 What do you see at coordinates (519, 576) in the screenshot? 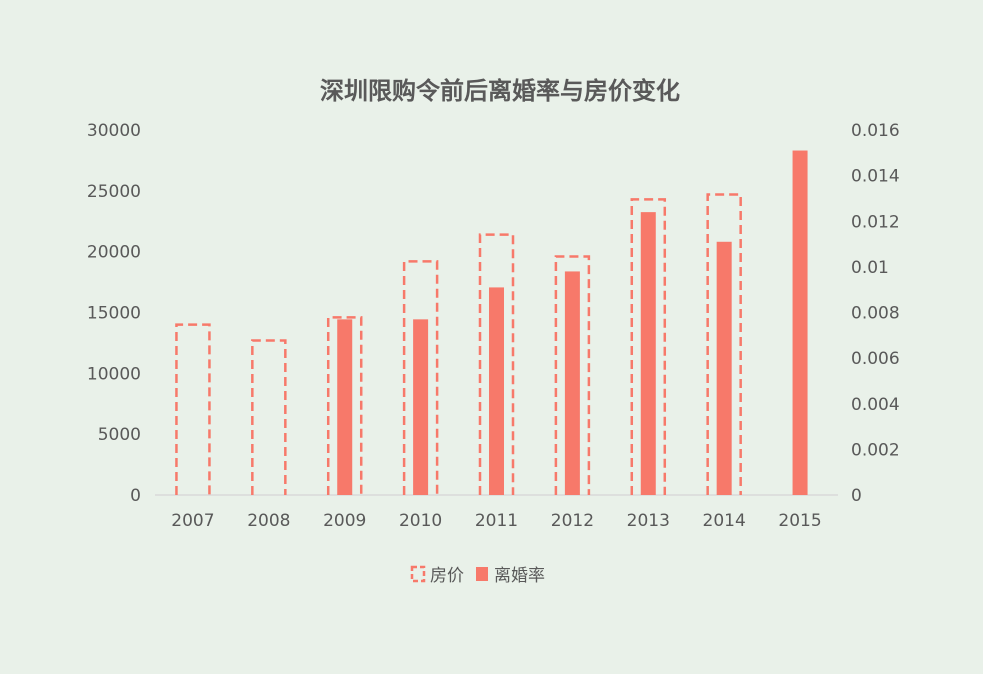
I see `legend-label-divorce-rate: 离婚率` at bounding box center [519, 576].